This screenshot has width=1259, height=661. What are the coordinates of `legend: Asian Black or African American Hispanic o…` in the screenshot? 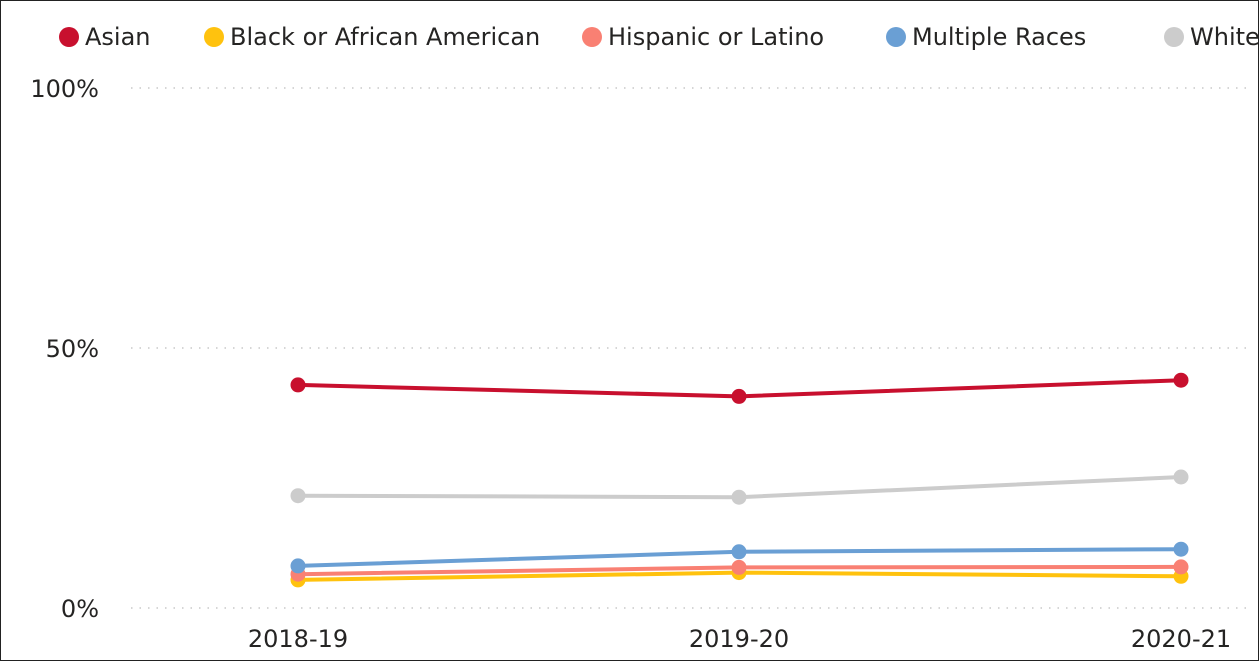 It's located at (658, 37).